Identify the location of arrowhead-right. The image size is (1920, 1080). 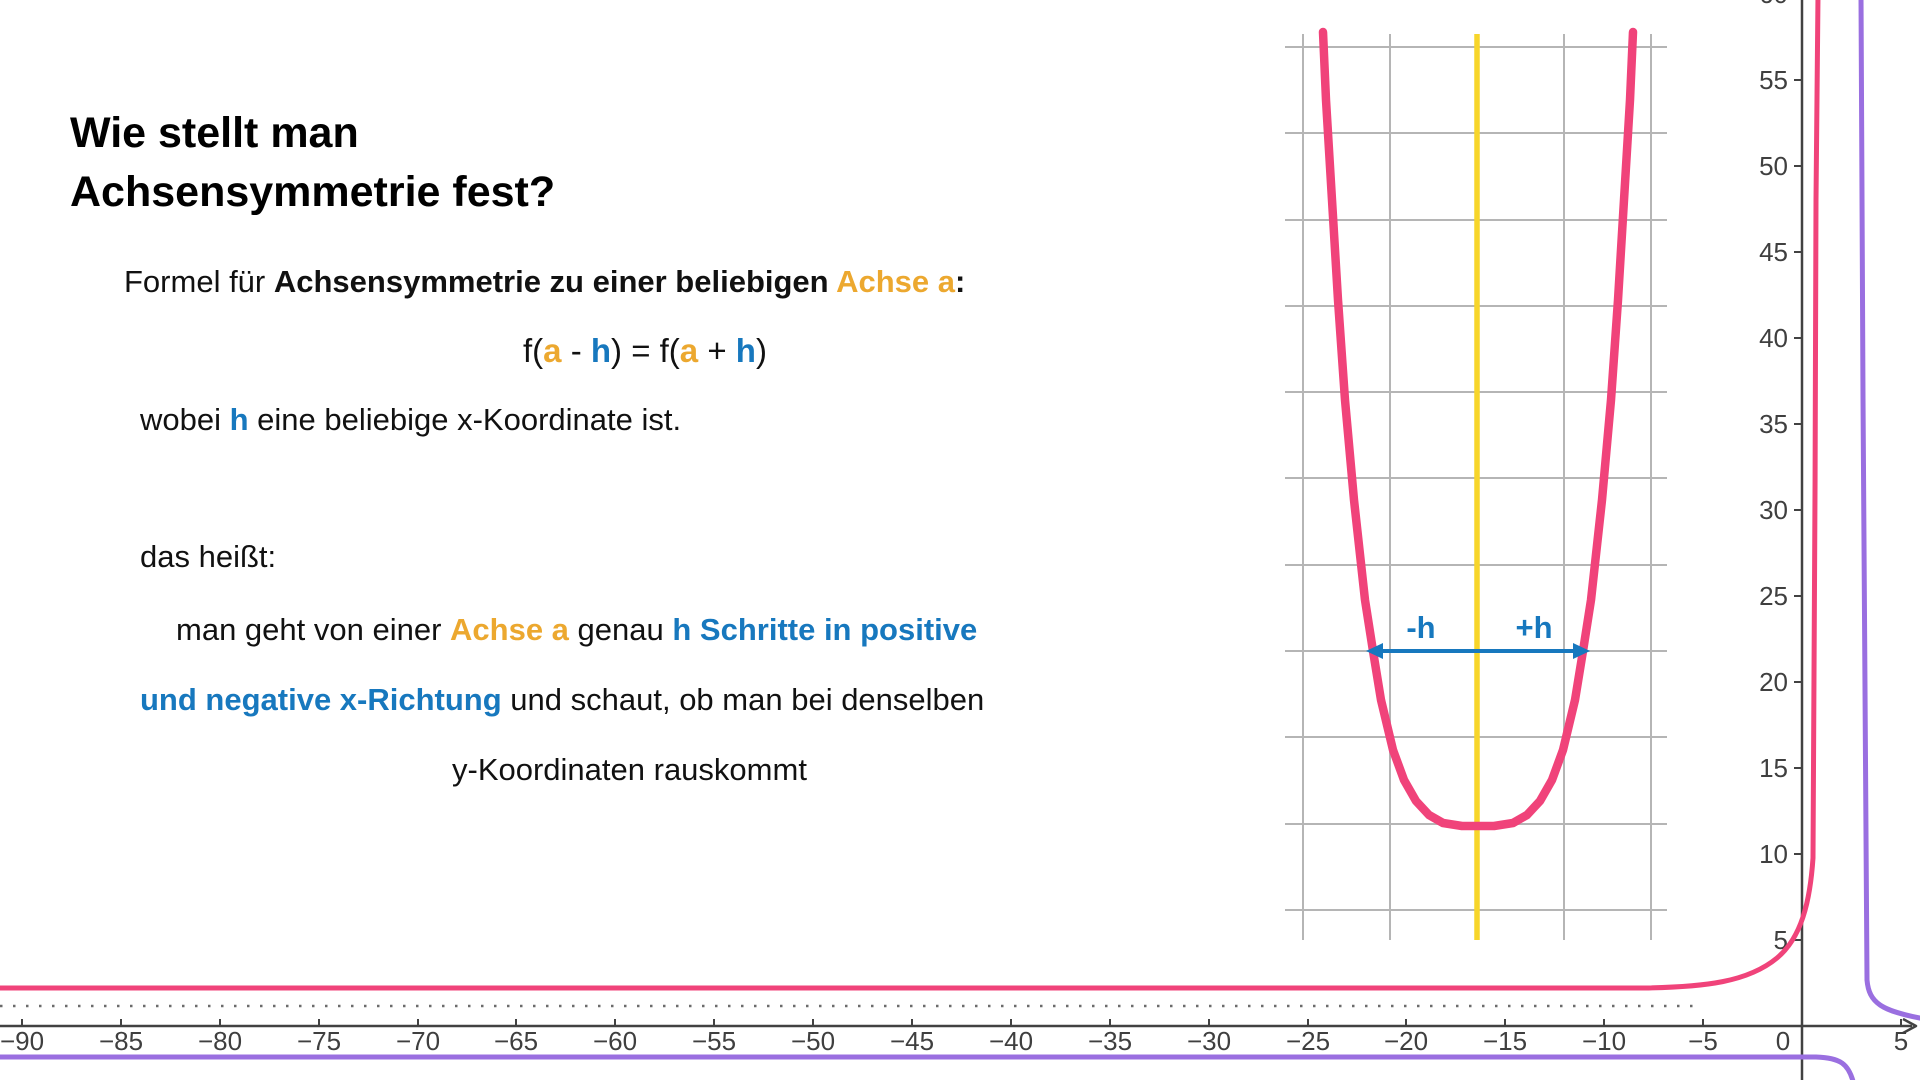
(1581, 651).